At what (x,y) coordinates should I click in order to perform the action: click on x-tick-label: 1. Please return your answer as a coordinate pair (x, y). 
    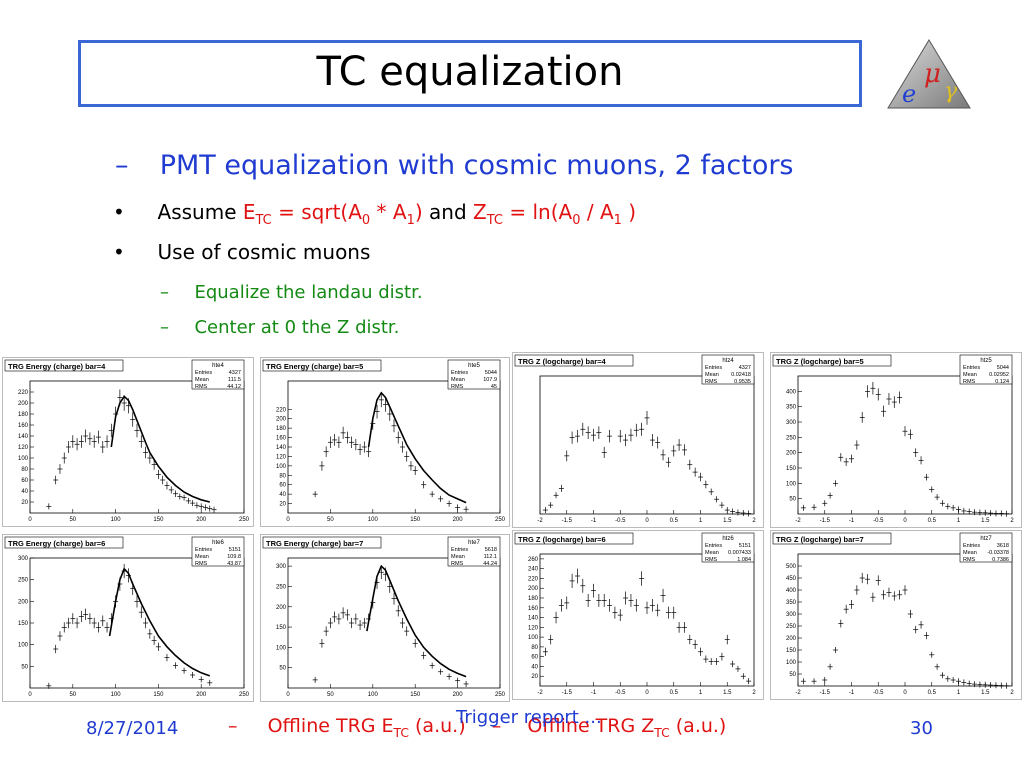
    Looking at the image, I should click on (701, 693).